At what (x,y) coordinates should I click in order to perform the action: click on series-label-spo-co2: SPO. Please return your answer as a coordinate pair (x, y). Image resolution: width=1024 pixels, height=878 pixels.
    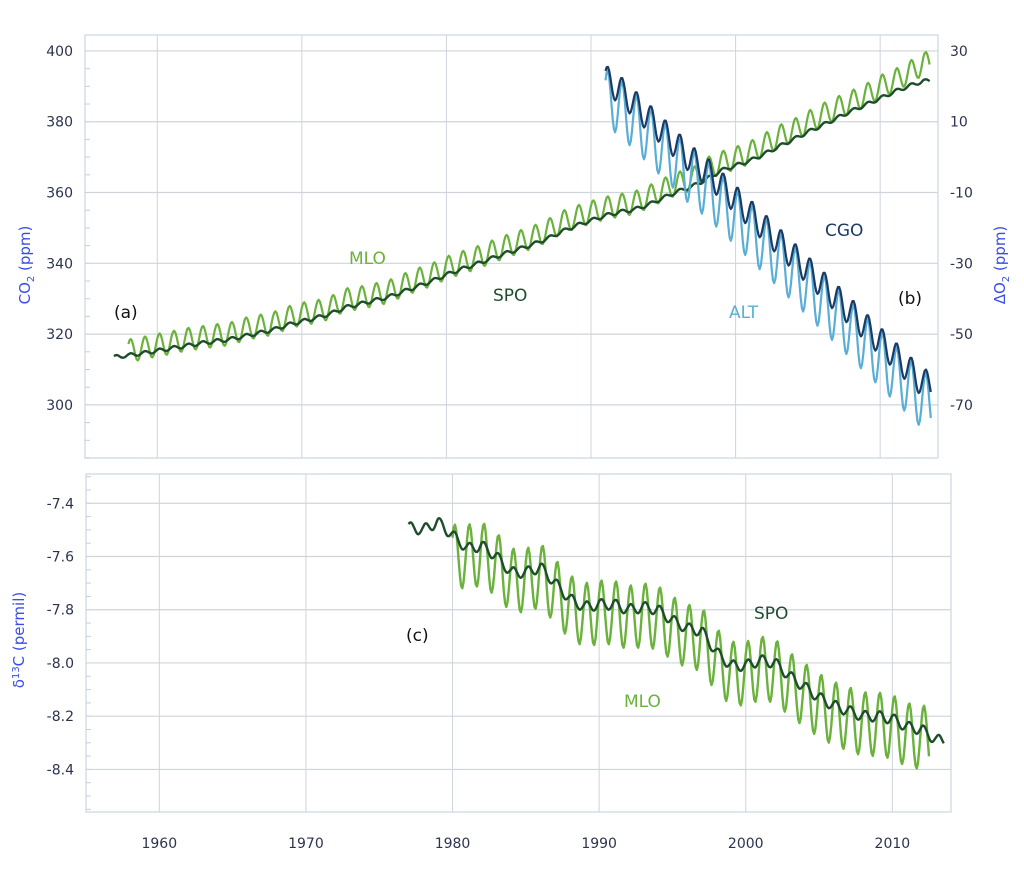
    Looking at the image, I should click on (510, 296).